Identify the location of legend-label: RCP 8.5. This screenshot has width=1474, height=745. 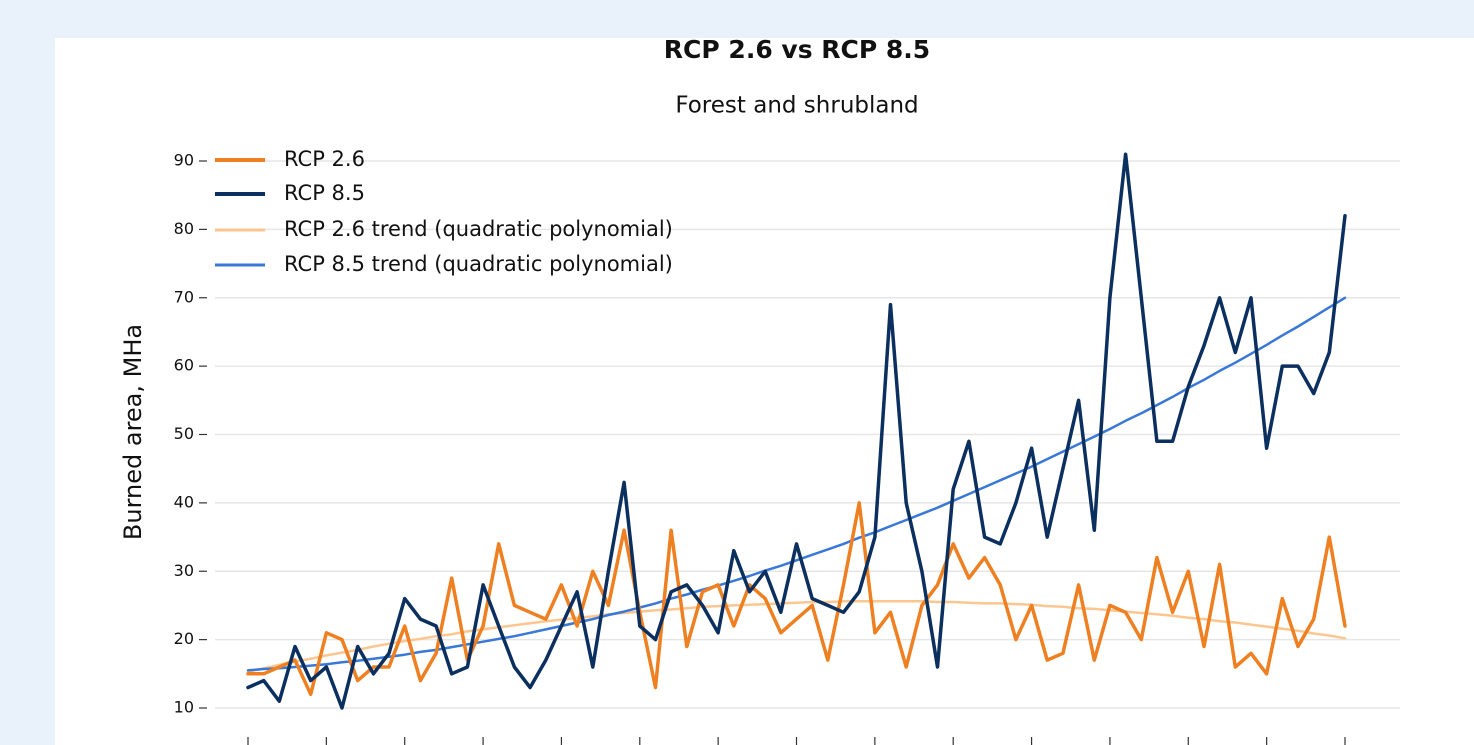
(324, 193).